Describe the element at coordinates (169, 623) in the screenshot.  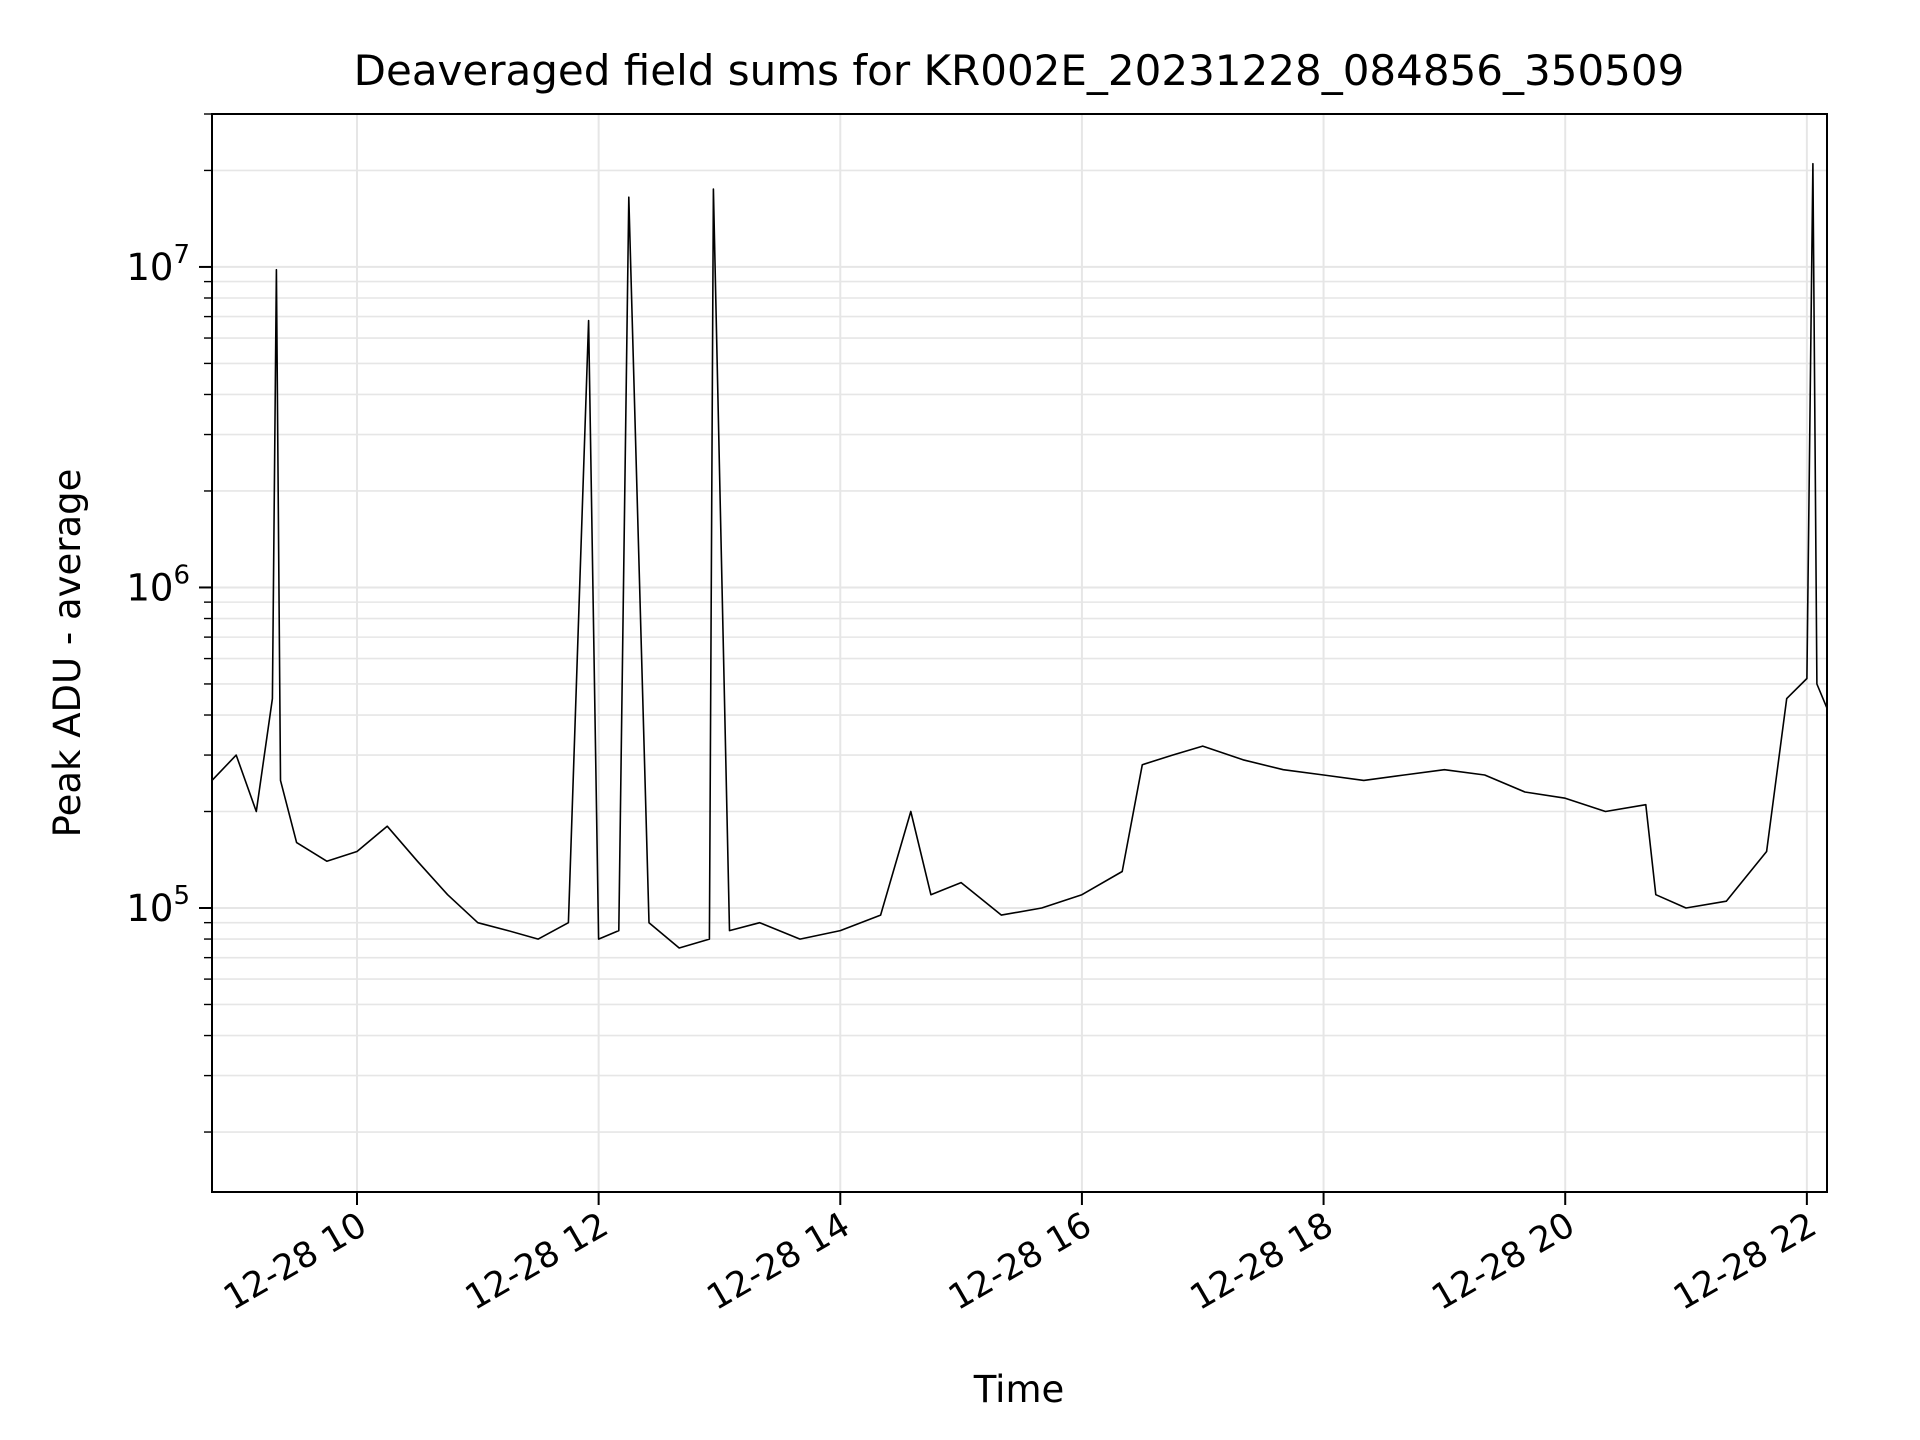
I see `y-axis-ticks: 10⁵ 10⁶ 10⁷` at that location.